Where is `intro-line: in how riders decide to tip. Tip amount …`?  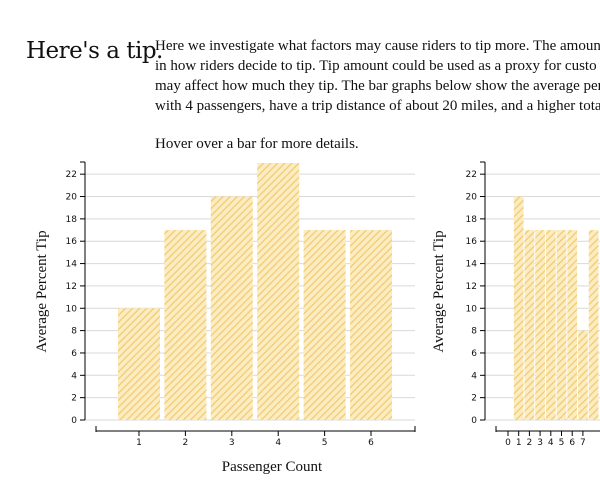
intro-line: in how riders decide to tip. Tip amount … is located at coordinates (376, 66).